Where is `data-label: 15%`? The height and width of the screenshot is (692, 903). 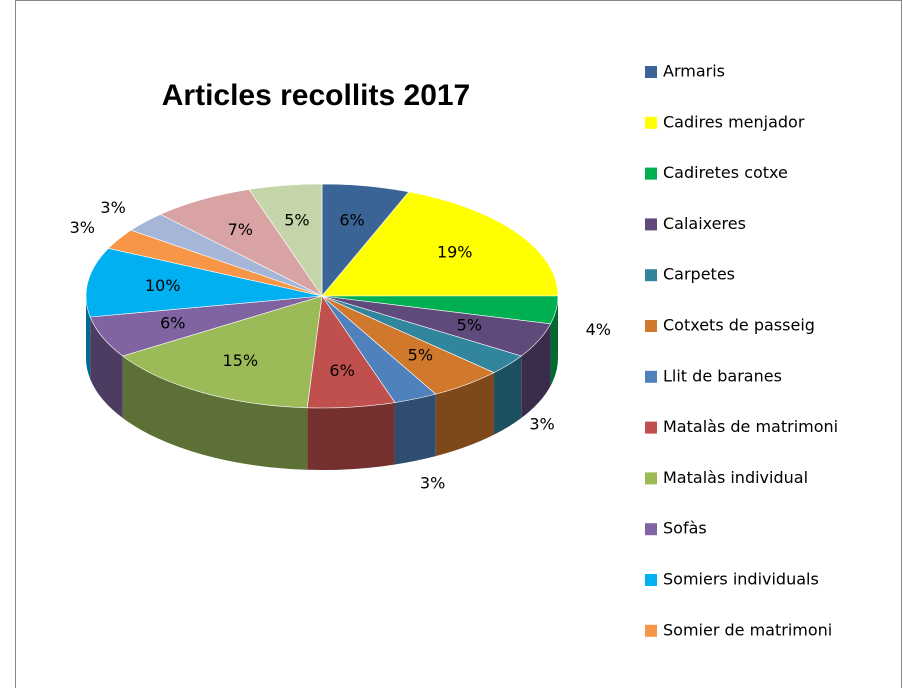
data-label: 15% is located at coordinates (241, 360).